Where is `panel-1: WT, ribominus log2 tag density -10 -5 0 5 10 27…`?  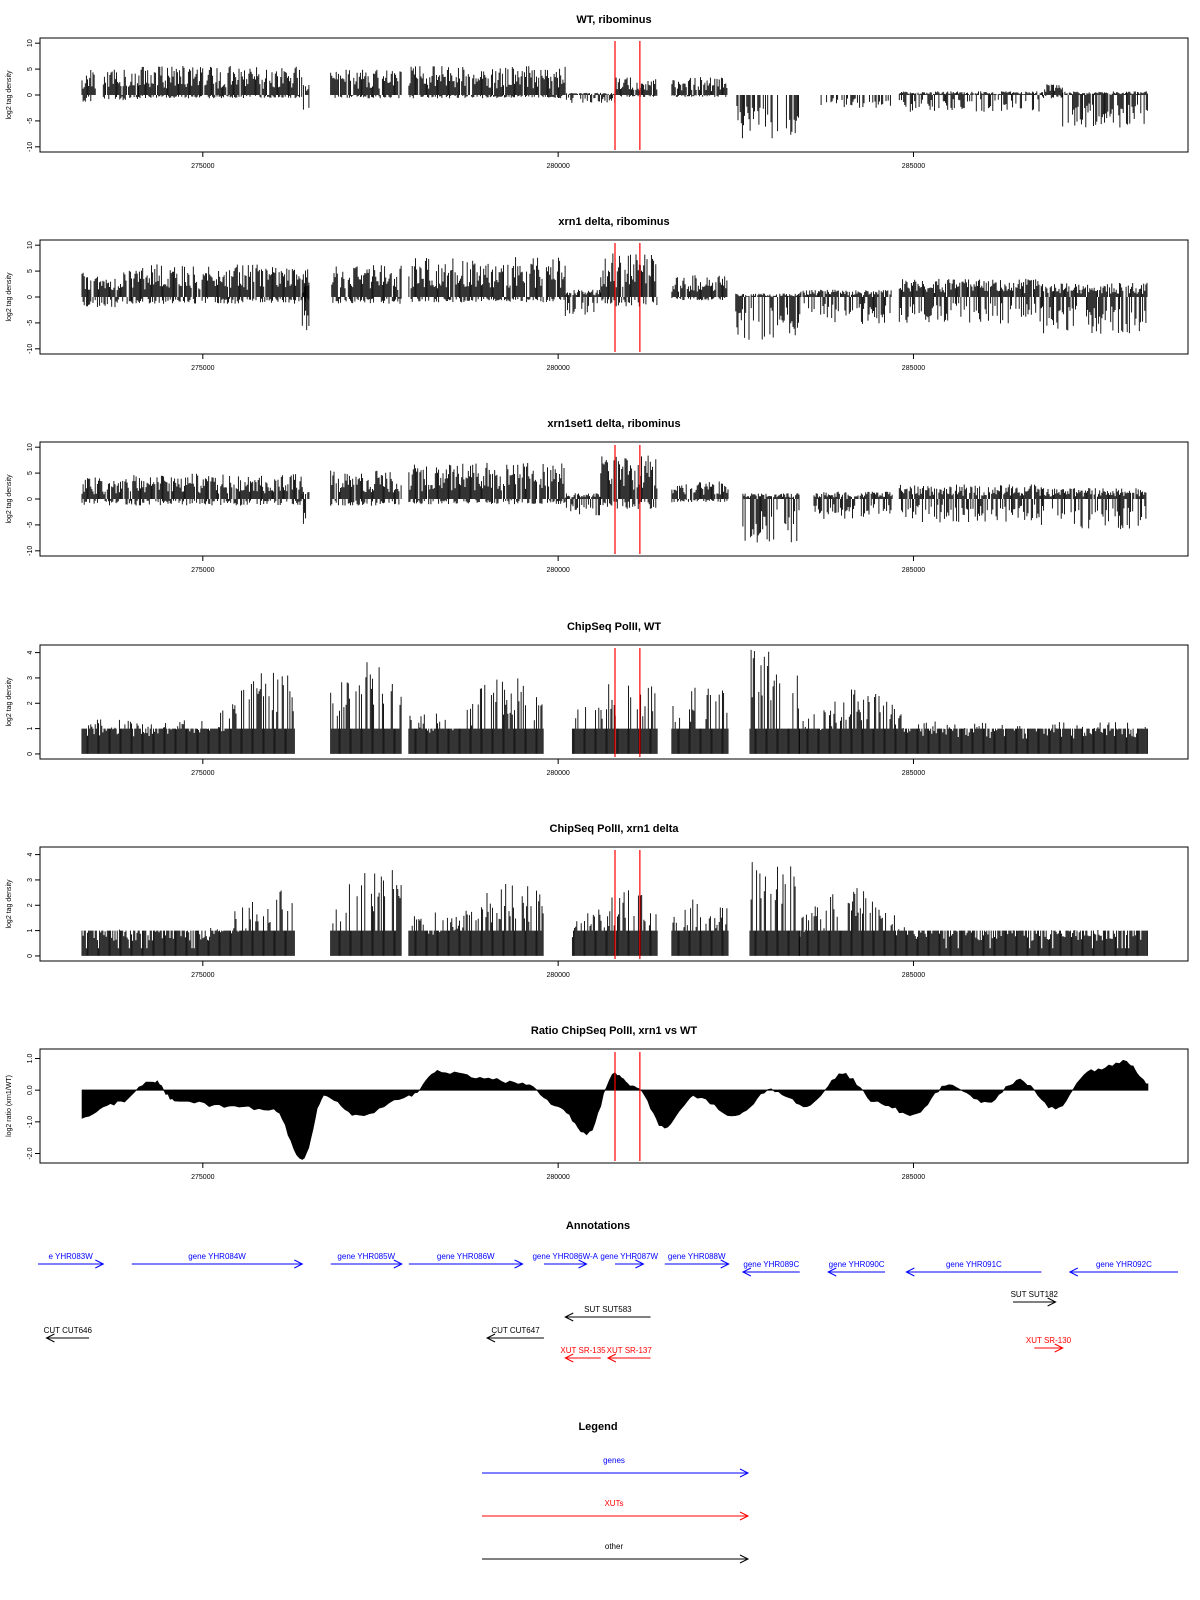
panel-1: WT, ribominus log2 tag density -10 -5 0 5 10 27… is located at coordinates (597, 92).